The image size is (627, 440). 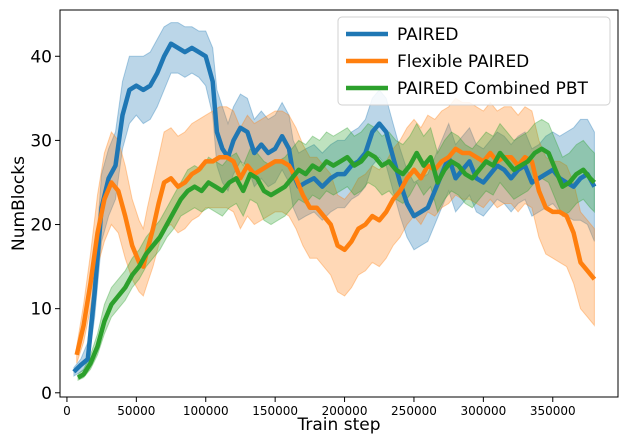 I want to click on x-tick-label: 200000, so click(x=345, y=411).